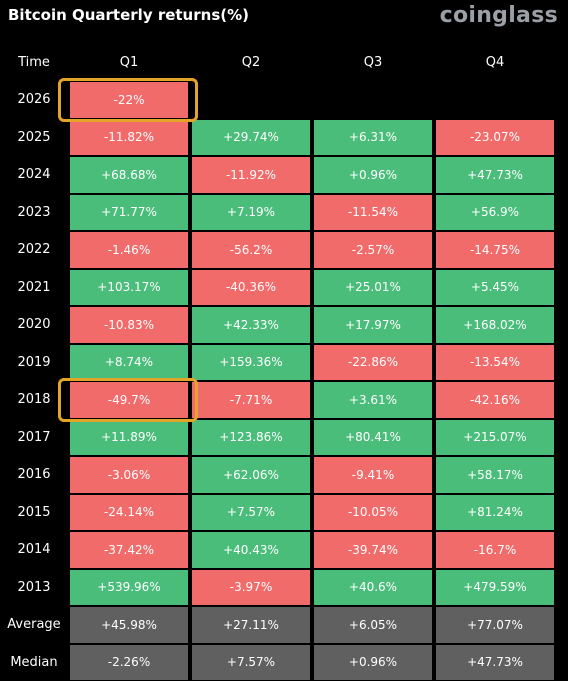 The image size is (568, 681). I want to click on column-header-q3: Q3, so click(373, 62).